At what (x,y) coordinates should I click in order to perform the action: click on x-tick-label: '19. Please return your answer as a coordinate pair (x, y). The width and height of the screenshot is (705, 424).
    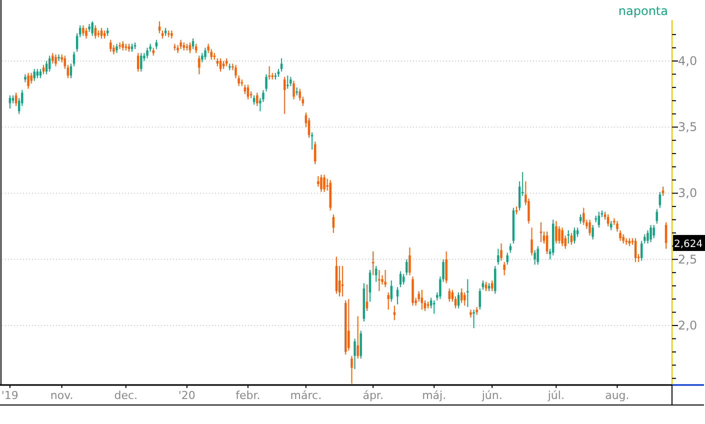
    Looking at the image, I should click on (9, 395).